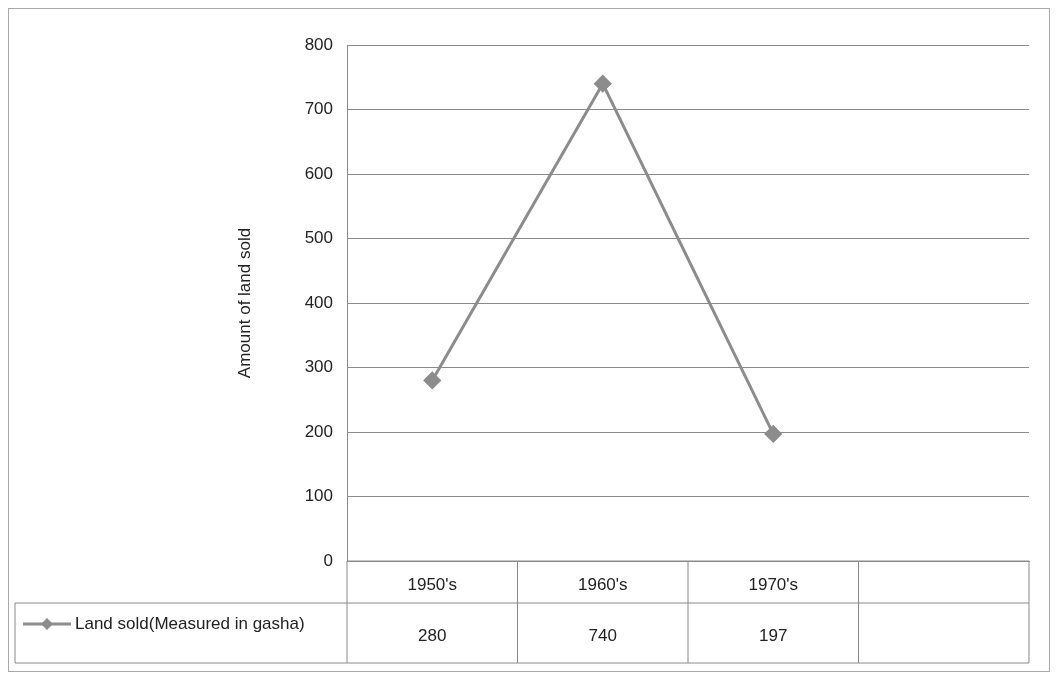 This screenshot has height=683, width=1060. I want to click on data-label: 280, so click(432, 635).